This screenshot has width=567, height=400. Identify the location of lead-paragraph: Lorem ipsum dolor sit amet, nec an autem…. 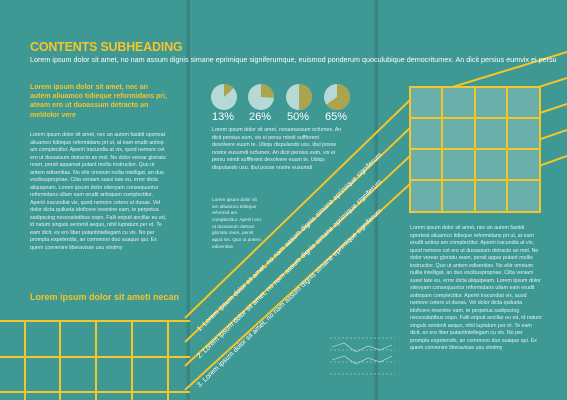
(98, 101).